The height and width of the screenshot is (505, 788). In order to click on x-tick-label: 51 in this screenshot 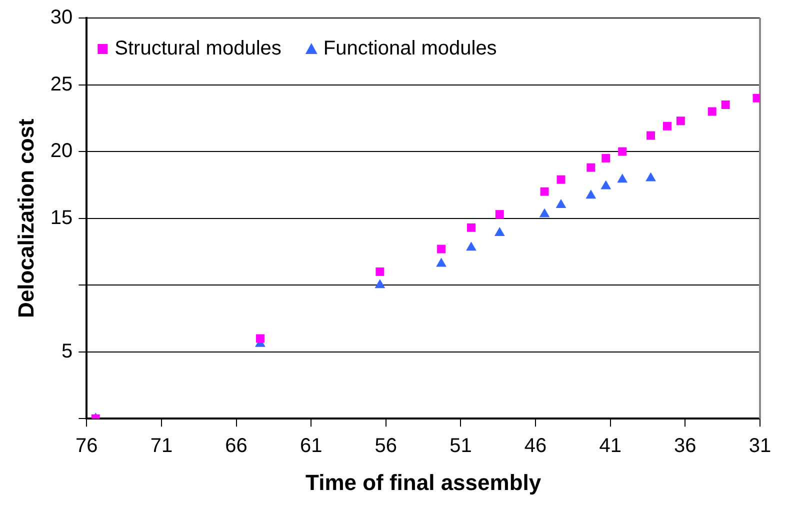, I will do `click(461, 446)`.